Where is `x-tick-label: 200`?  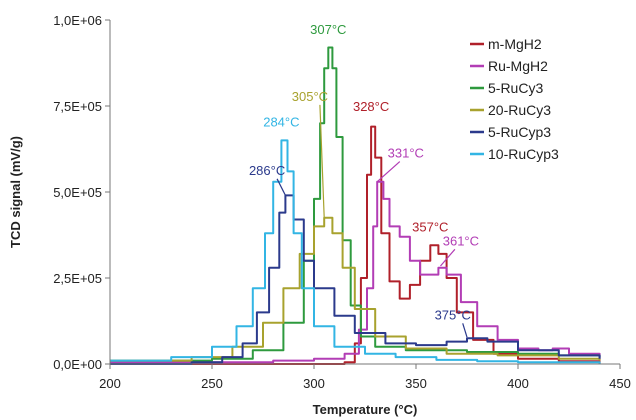
x-tick-label: 200 is located at coordinates (110, 383).